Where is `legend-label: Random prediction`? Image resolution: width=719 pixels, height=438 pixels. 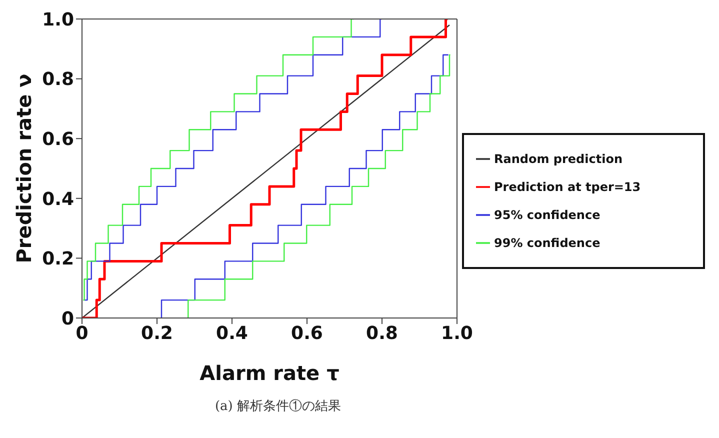
legend-label: Random prediction is located at coordinates (558, 159).